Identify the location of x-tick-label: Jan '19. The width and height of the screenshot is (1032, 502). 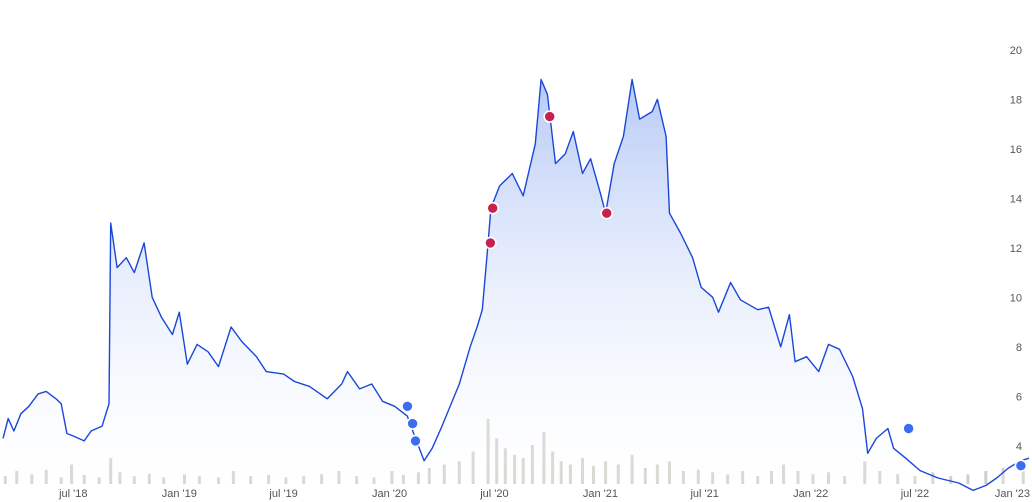
(179, 494).